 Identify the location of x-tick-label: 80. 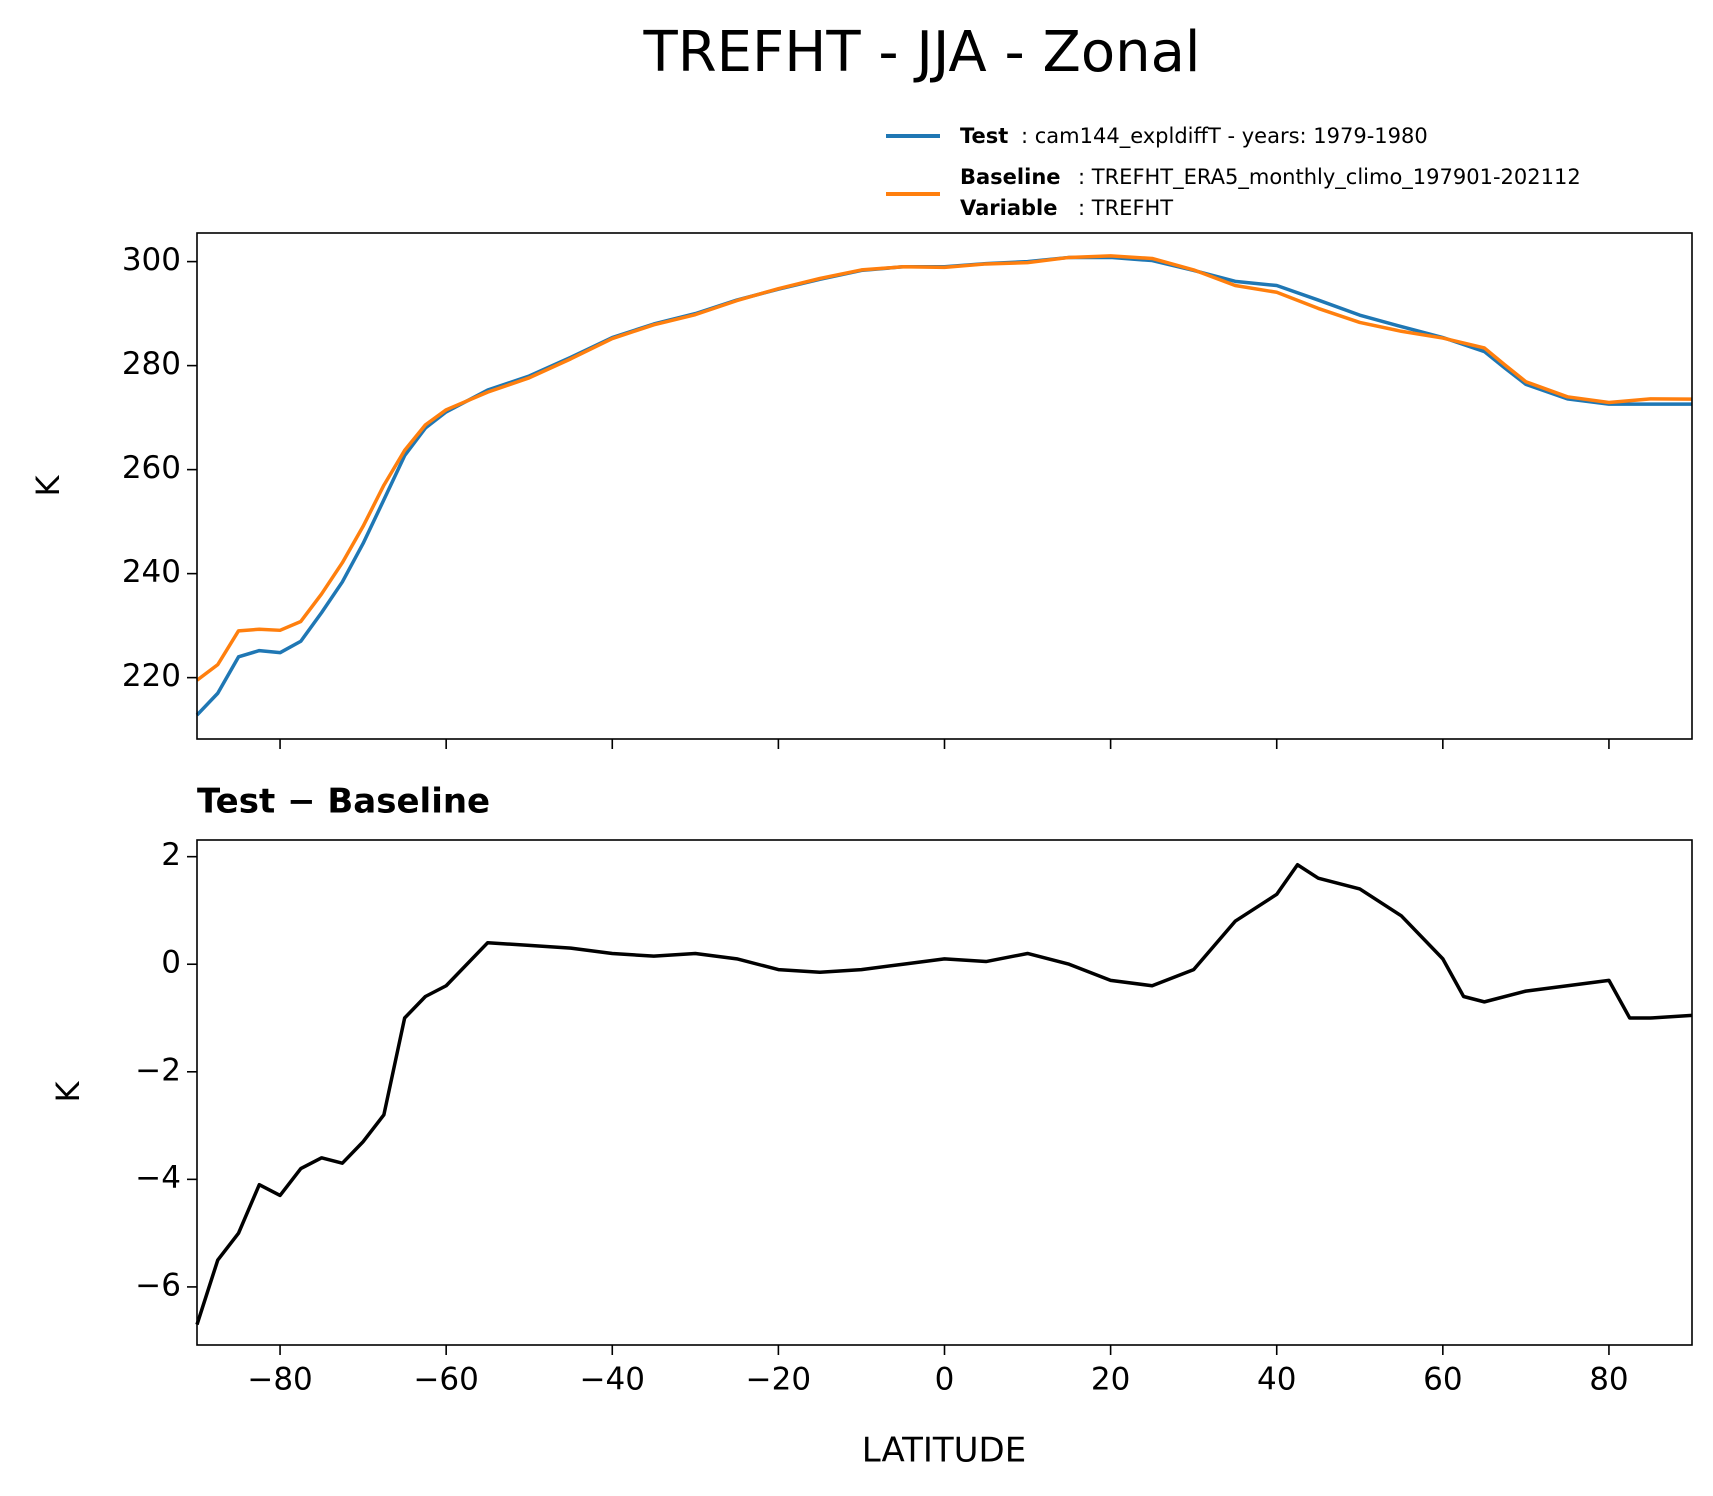
(1608, 1380).